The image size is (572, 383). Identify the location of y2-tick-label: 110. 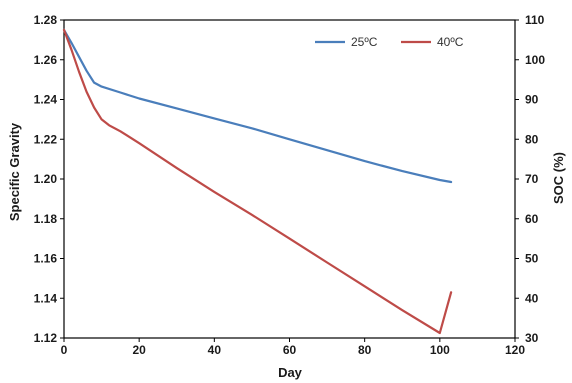
(535, 20).